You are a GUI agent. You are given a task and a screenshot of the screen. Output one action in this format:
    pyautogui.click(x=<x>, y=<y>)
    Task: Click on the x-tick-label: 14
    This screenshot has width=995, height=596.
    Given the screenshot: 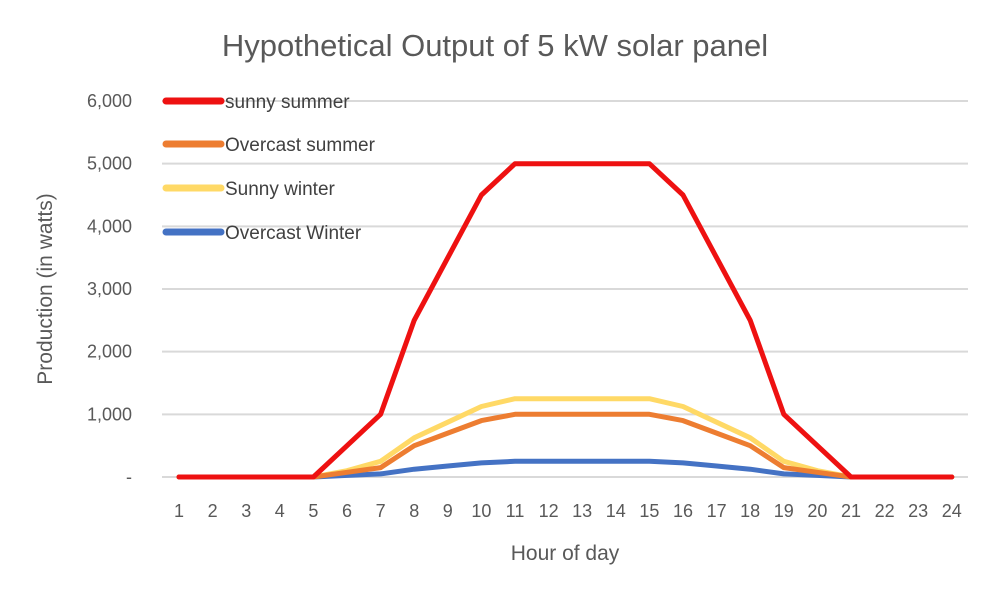 What is the action you would take?
    pyautogui.click(x=616, y=511)
    